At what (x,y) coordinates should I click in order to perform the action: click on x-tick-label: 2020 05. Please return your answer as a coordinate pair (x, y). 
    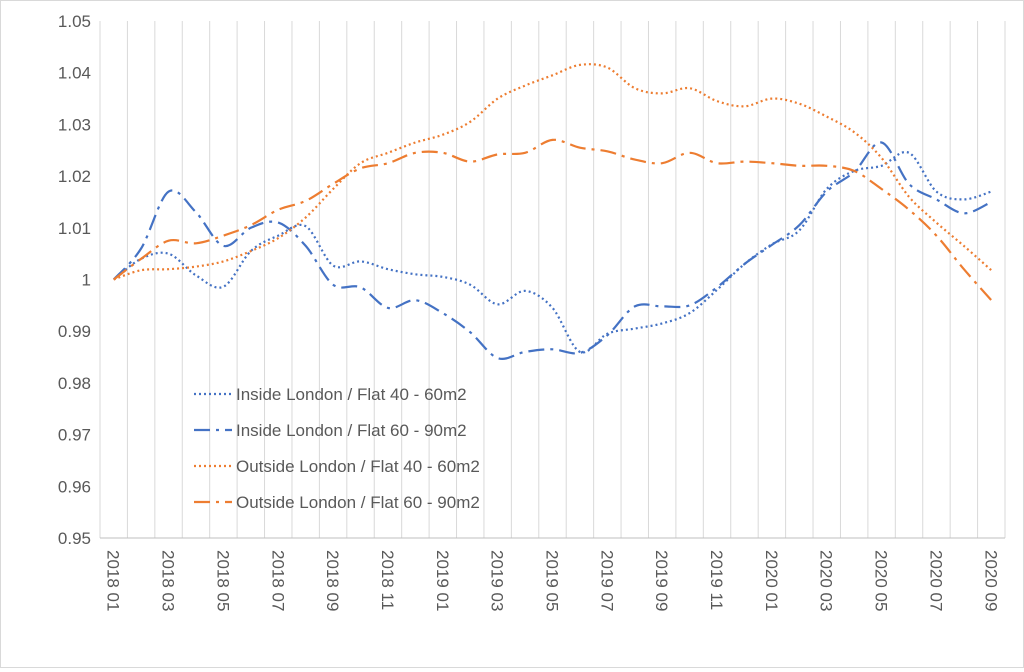
    Looking at the image, I should click on (881, 580).